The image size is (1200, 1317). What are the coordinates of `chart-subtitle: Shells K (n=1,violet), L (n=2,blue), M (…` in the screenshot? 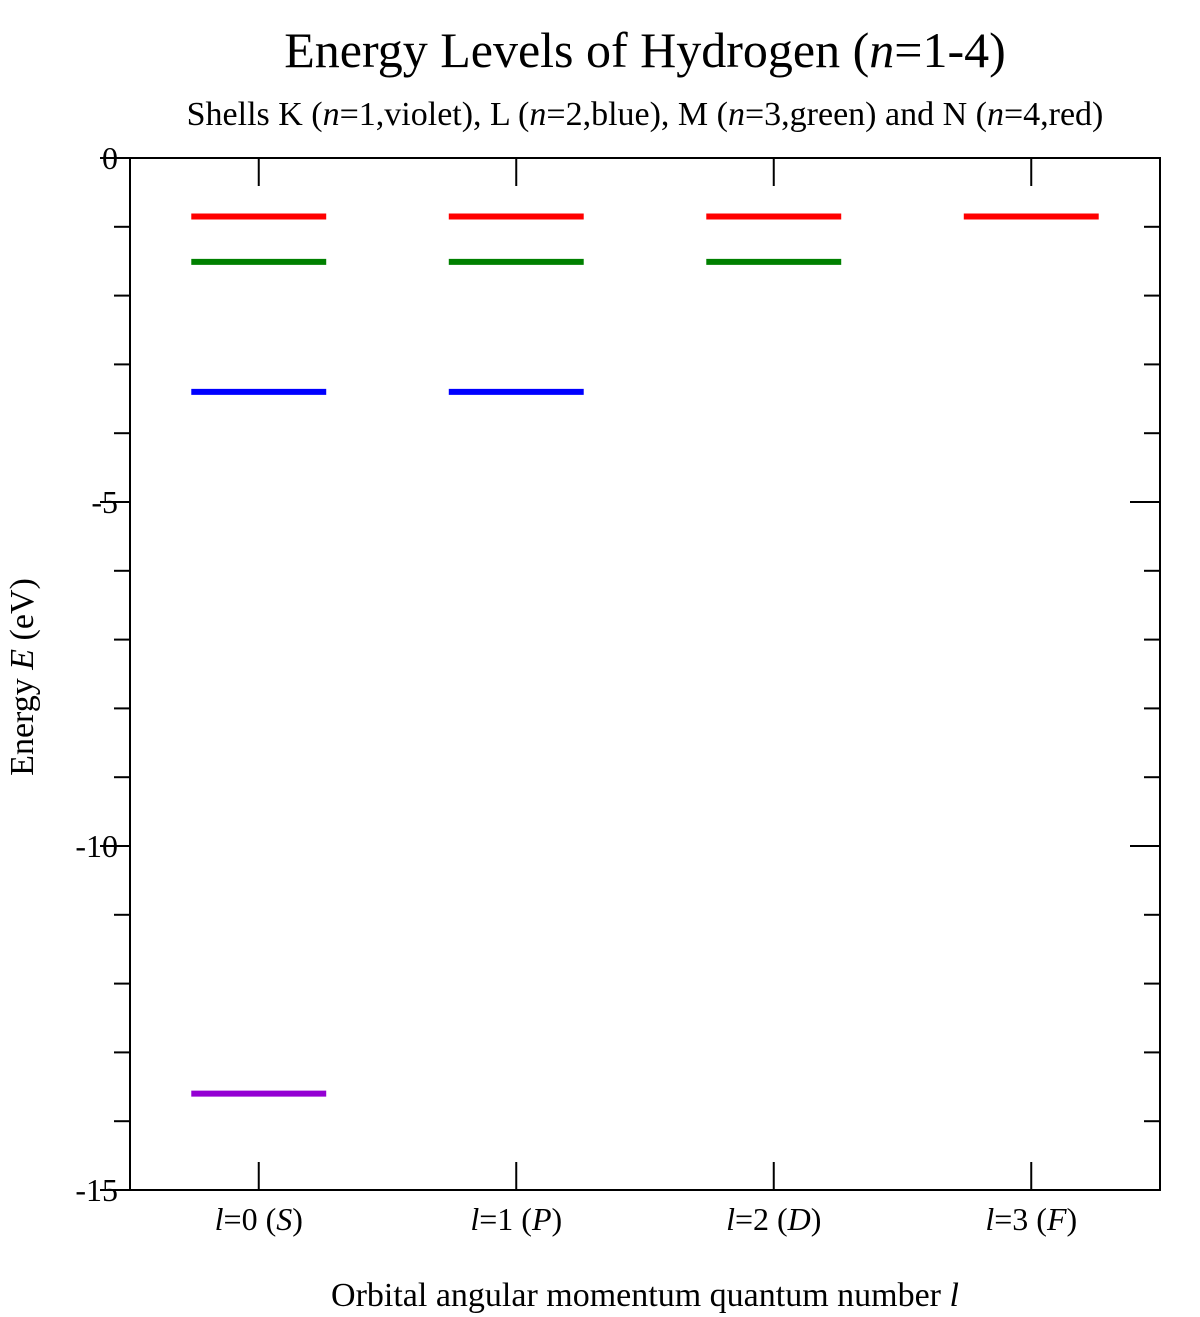 It's located at (645, 114).